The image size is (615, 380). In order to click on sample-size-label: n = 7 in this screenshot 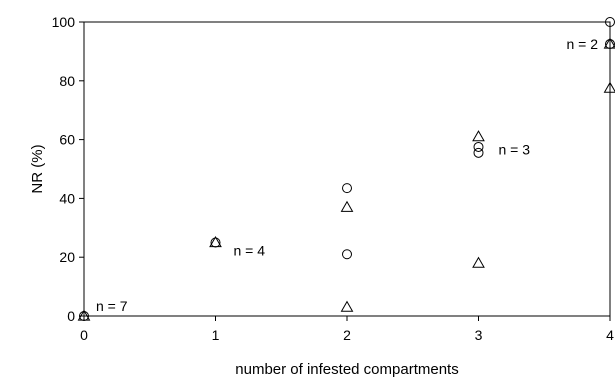, I will do `click(112, 306)`.